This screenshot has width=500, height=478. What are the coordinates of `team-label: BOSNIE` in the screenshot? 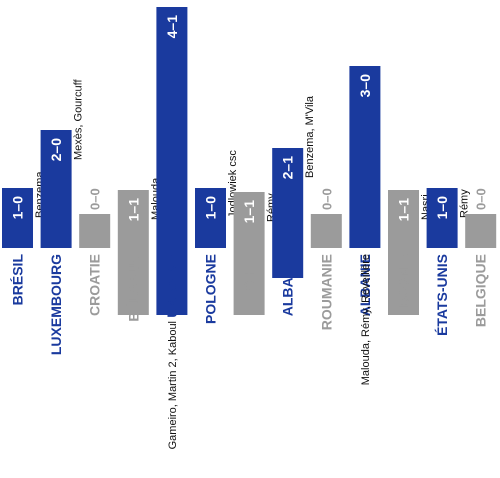 It's located at (404, 281).